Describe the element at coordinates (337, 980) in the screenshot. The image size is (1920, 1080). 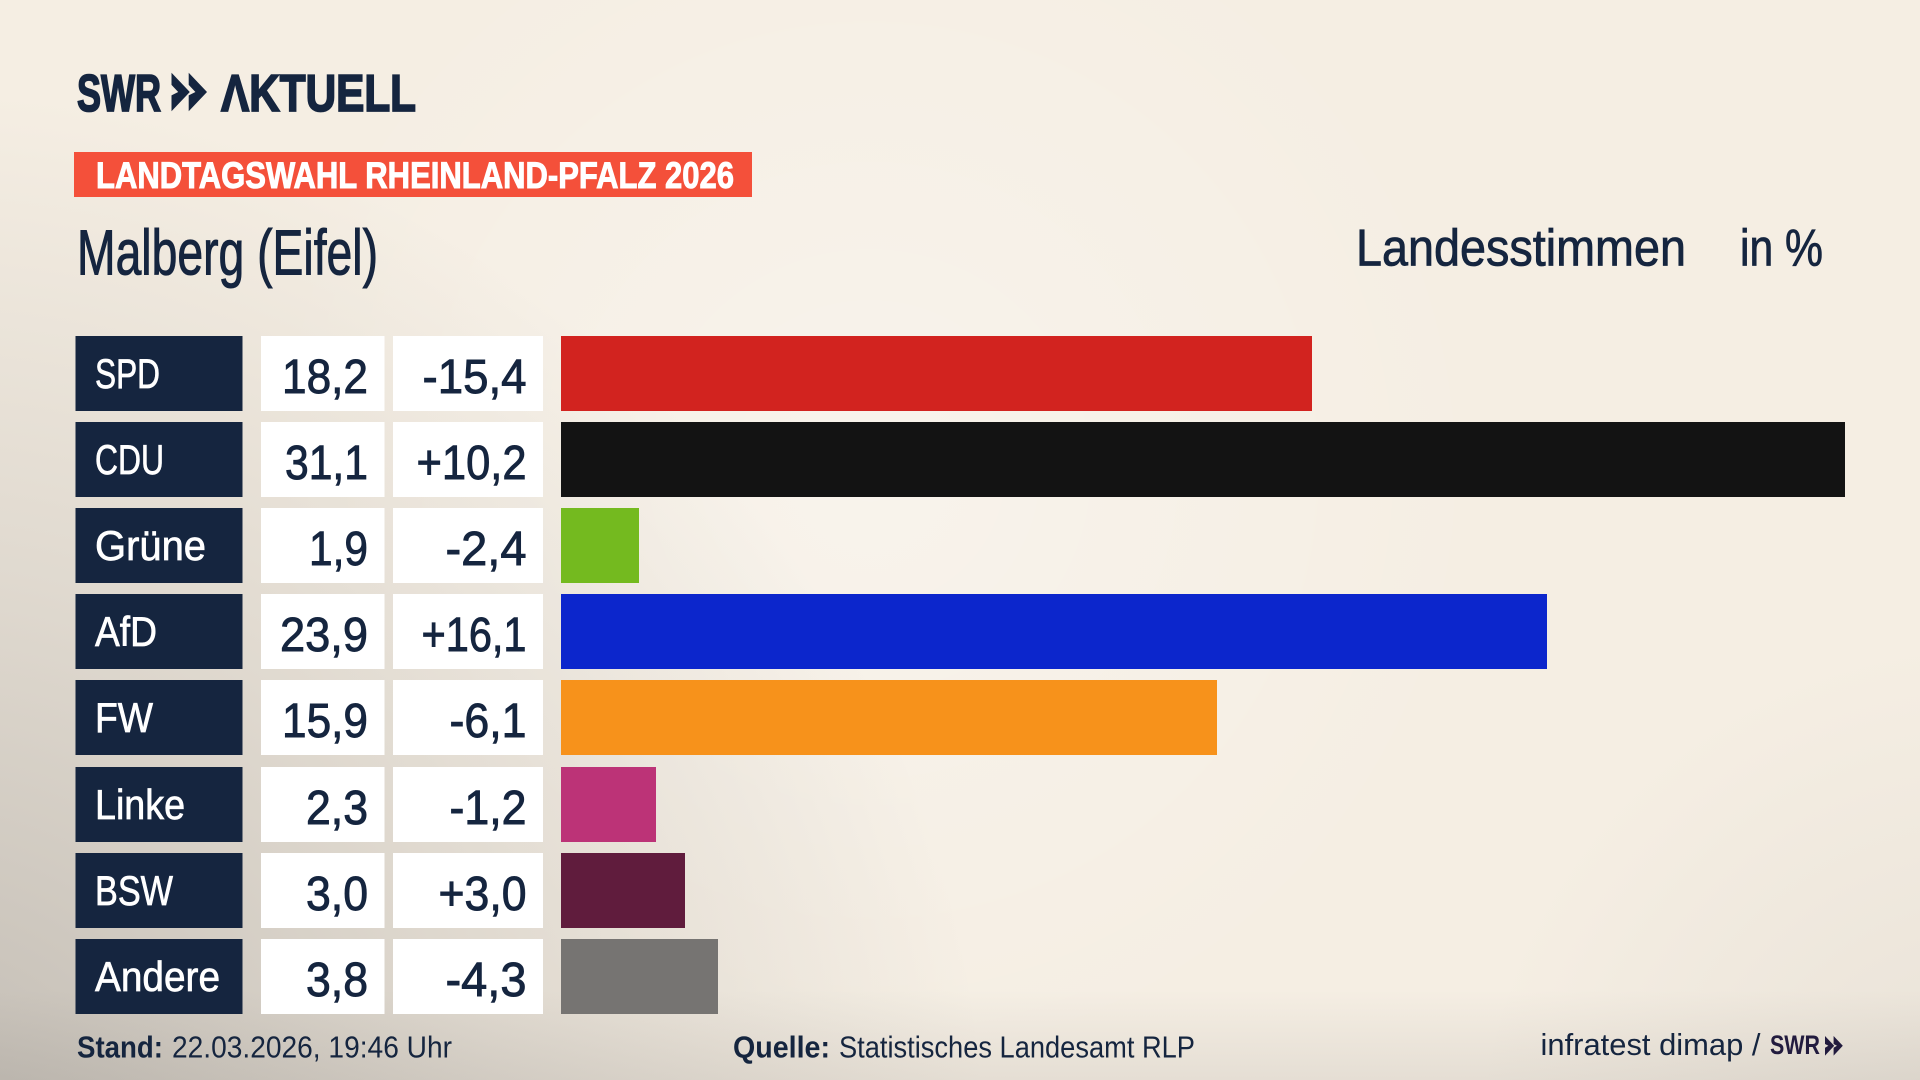
I see `svg-text: 3,8` at that location.